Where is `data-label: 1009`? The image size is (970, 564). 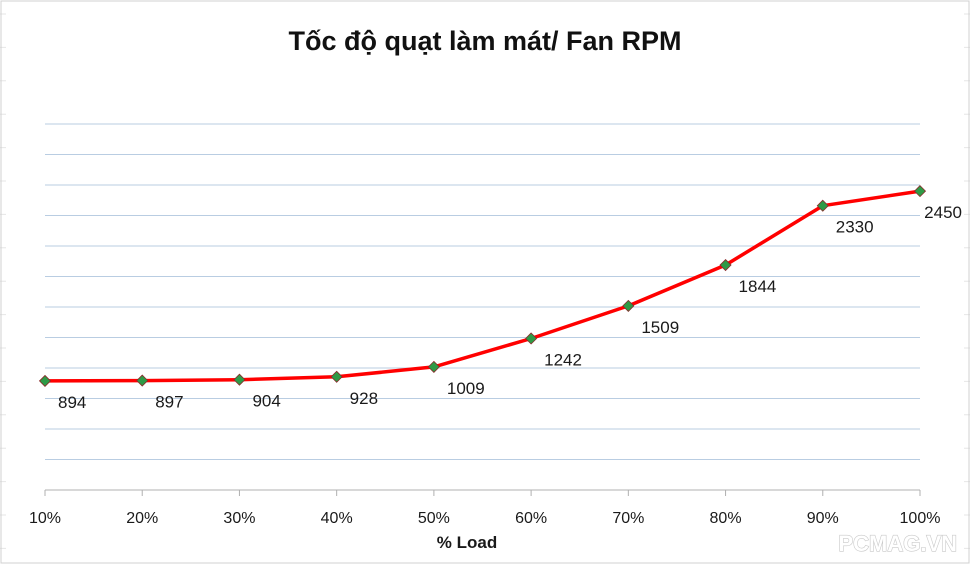 data-label: 1009 is located at coordinates (466, 388).